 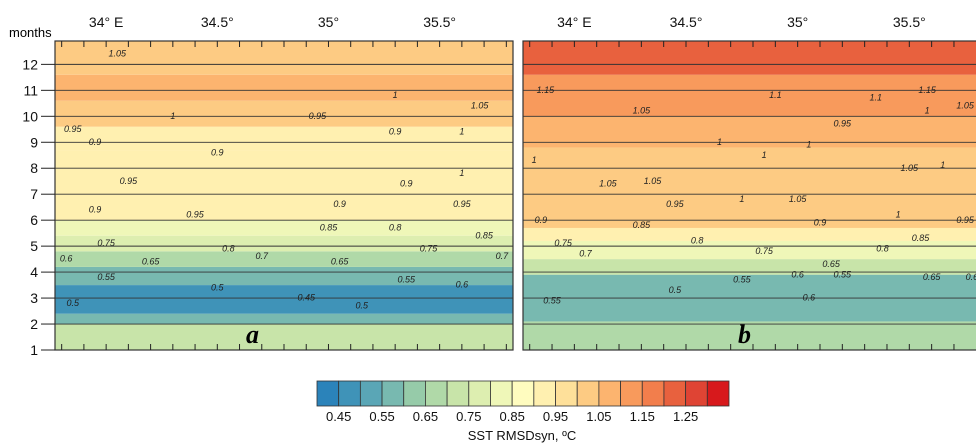 What do you see at coordinates (263, 256) in the screenshot?
I see `contour-label: 0.7` at bounding box center [263, 256].